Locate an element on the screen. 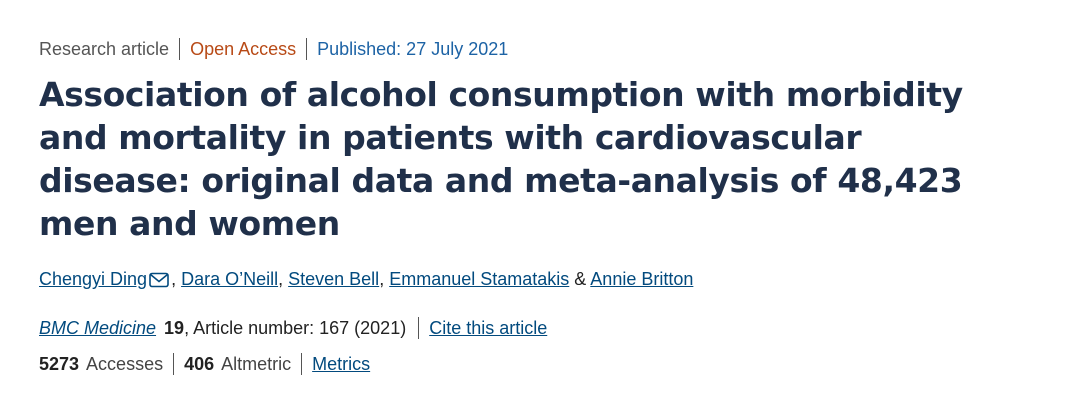  mail-icon is located at coordinates (159, 282).